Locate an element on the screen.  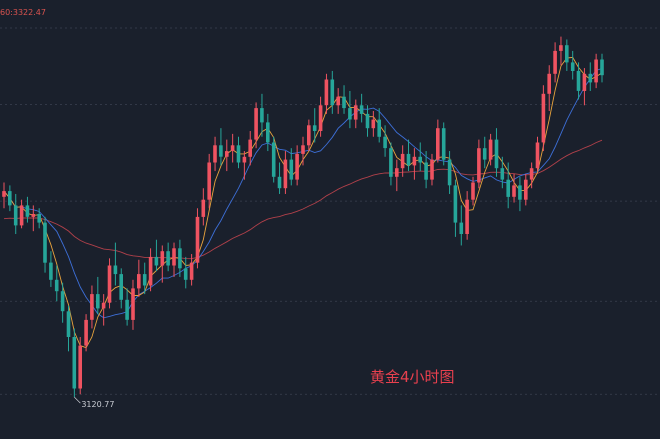
low-price-leader is located at coordinates (77, 400).